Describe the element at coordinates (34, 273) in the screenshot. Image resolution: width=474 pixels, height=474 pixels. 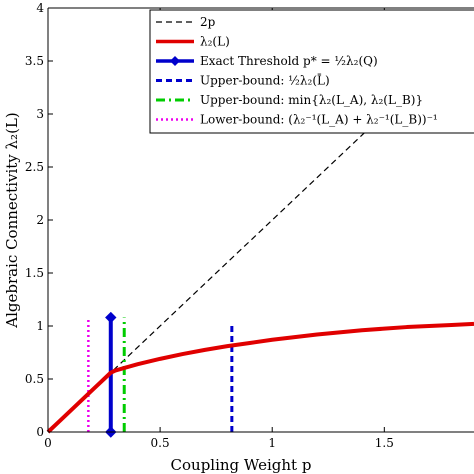
I see `y-tick-label: 1.5` at that location.